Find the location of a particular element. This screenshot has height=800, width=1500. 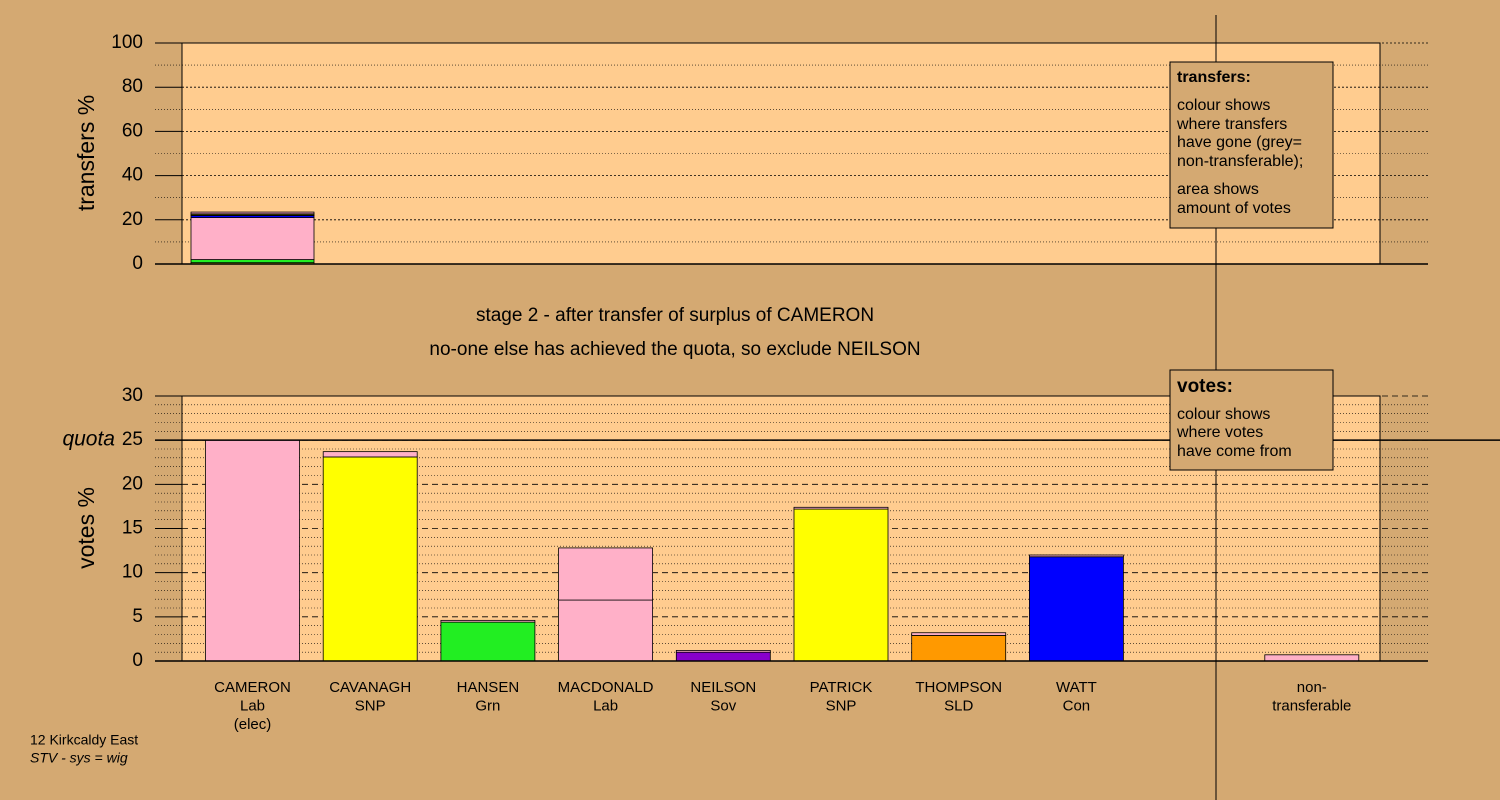

x-tick-label: PATRICK is located at coordinates (841, 687).